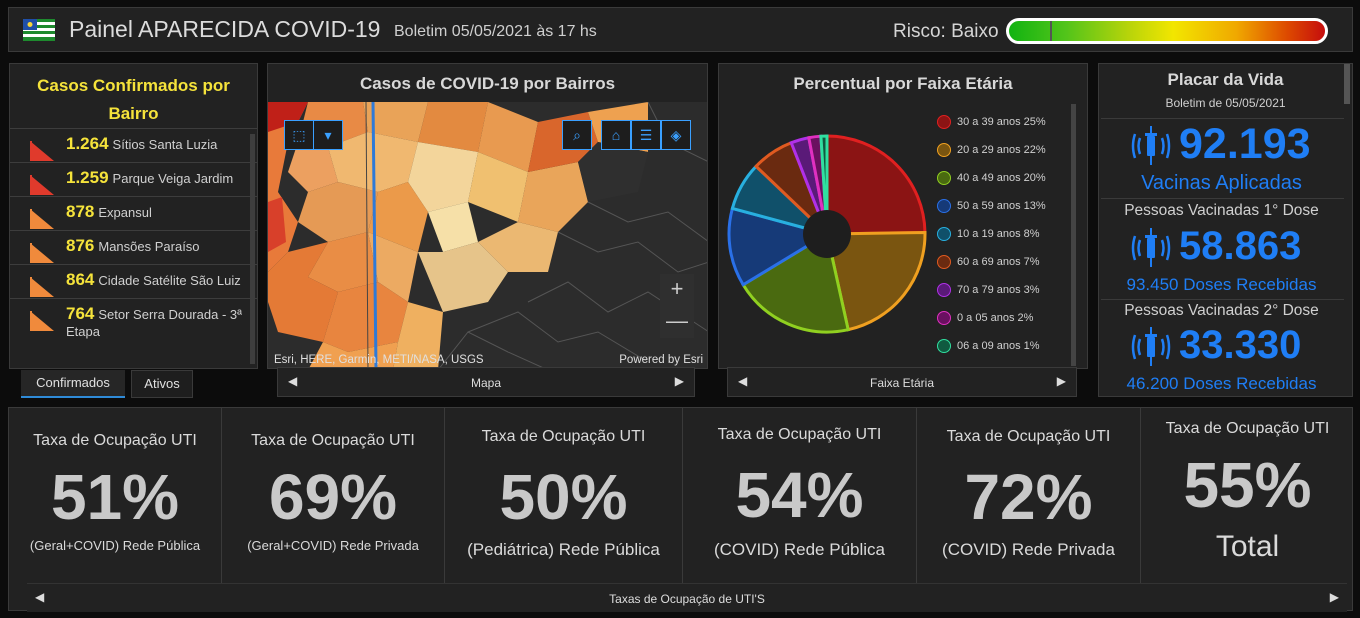 The width and height of the screenshot is (1360, 618). Describe the element at coordinates (998, 290) in the screenshot. I see `legend-label: 70 a 79 anos 3%` at that location.